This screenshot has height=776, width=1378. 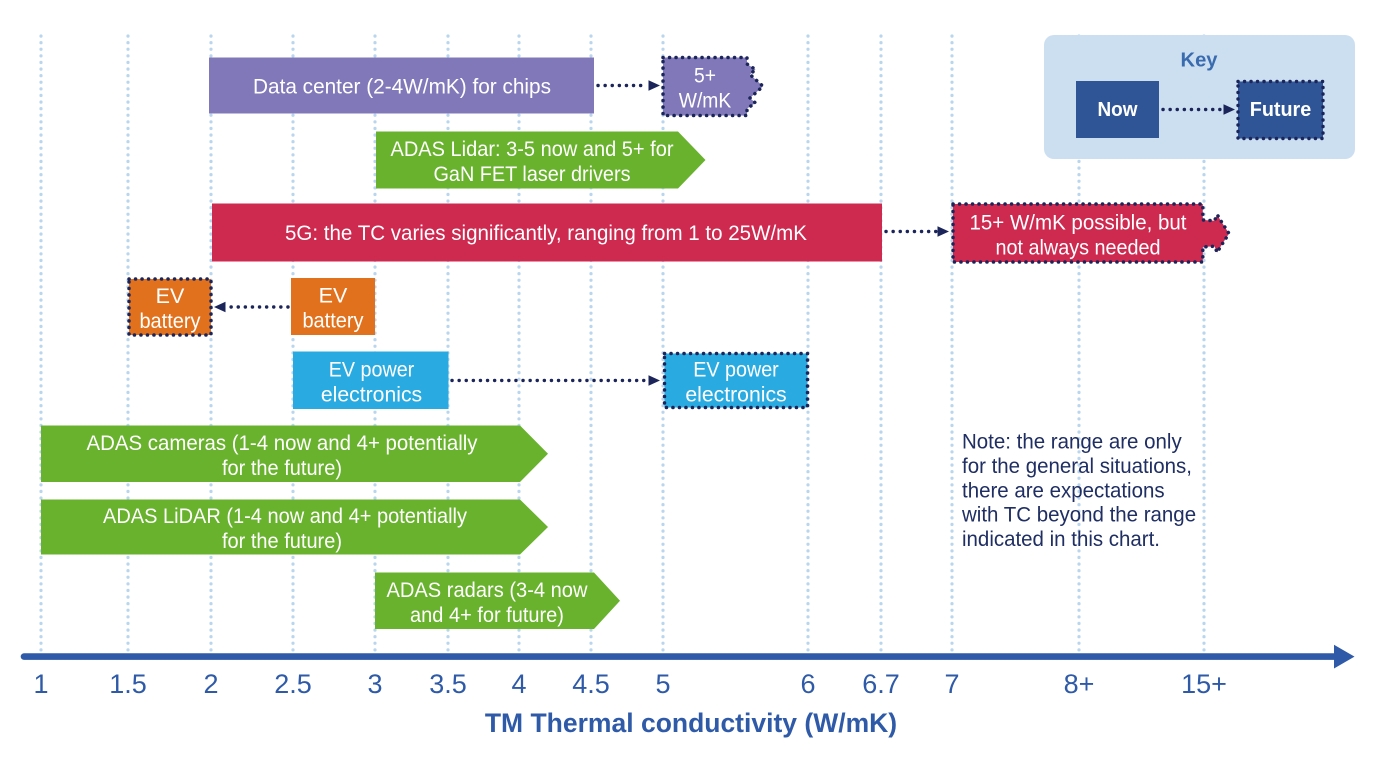 I want to click on svg-text: indicated in this chart., so click(x=1061, y=539).